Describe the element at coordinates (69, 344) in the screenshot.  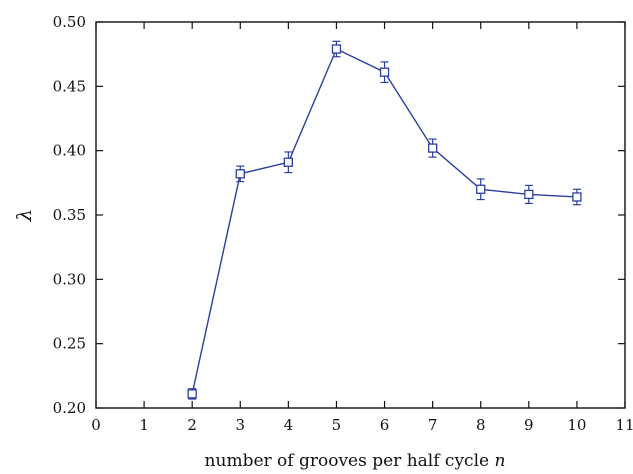
I see `y-tick-label: 0.25` at that location.